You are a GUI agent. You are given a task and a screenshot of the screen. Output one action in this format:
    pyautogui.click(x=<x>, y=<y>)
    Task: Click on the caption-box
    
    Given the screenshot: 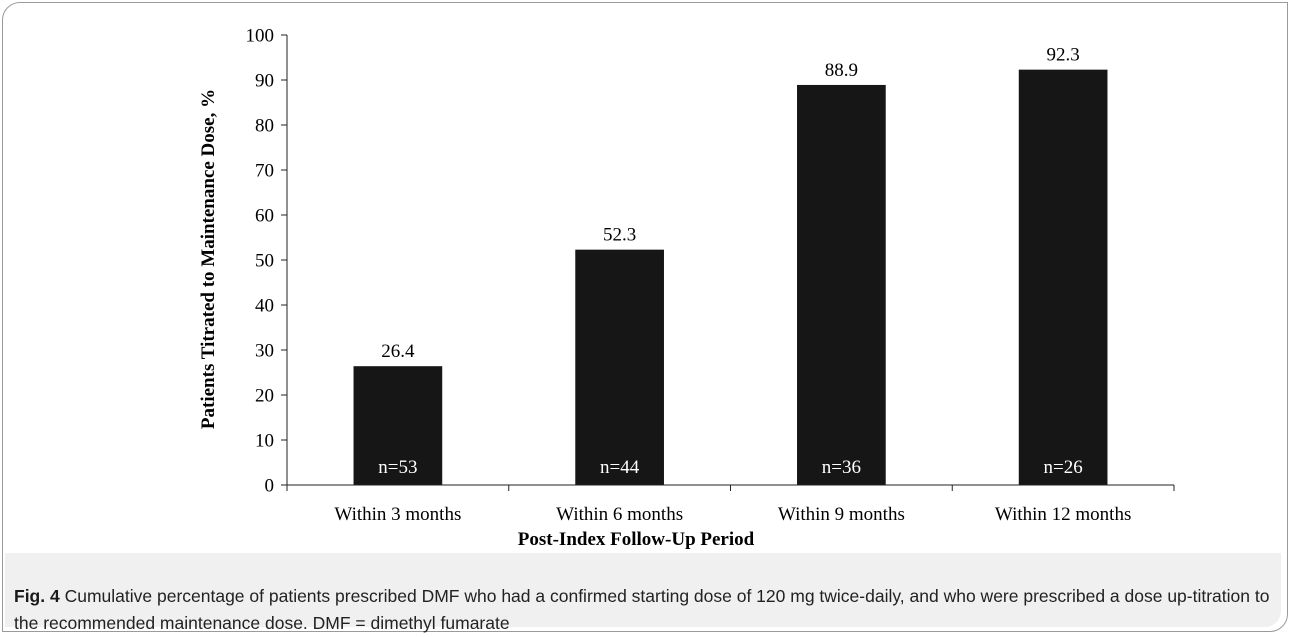 What is the action you would take?
    pyautogui.click(x=643, y=590)
    